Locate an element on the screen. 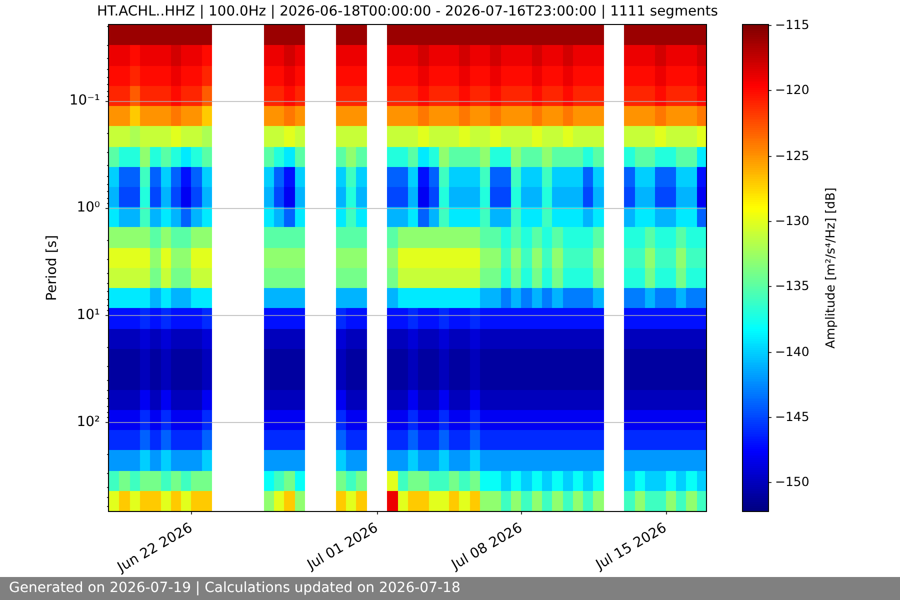 Image resolution: width=900 pixels, height=600 pixels. y-tick-label: 10¹ is located at coordinates (88, 314).